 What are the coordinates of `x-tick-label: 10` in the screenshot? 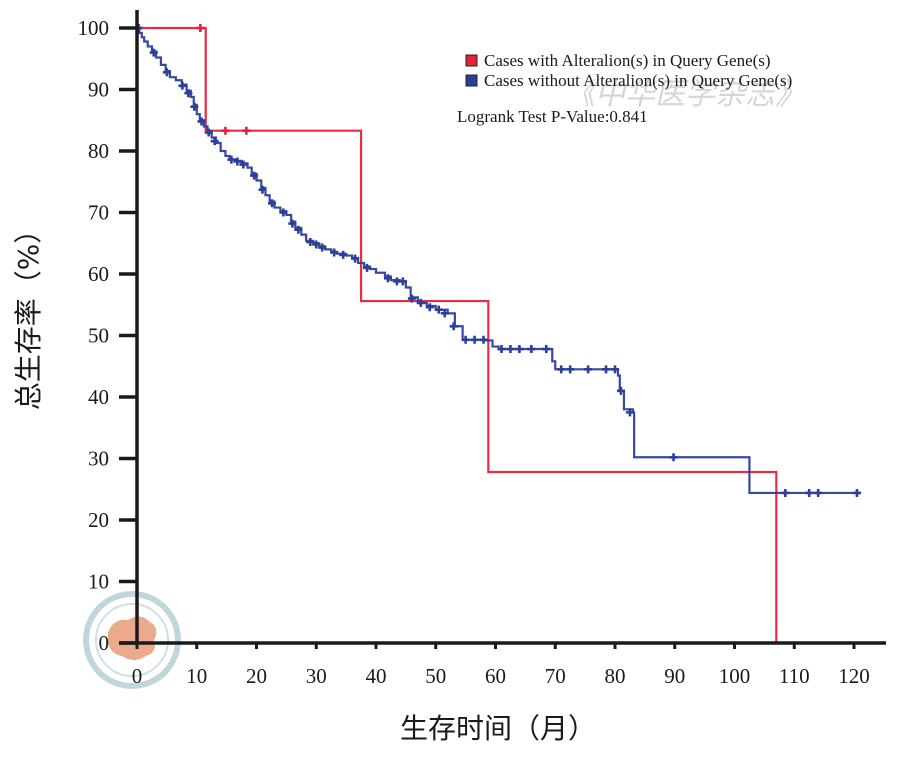 It's located at (196, 676).